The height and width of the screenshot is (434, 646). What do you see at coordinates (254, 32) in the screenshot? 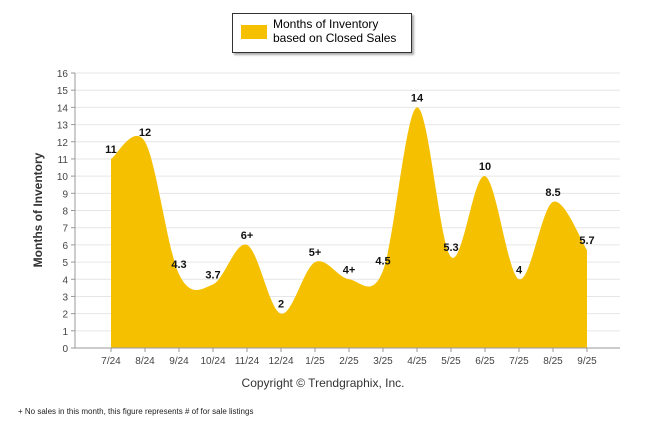
I see `legend-swatch` at bounding box center [254, 32].